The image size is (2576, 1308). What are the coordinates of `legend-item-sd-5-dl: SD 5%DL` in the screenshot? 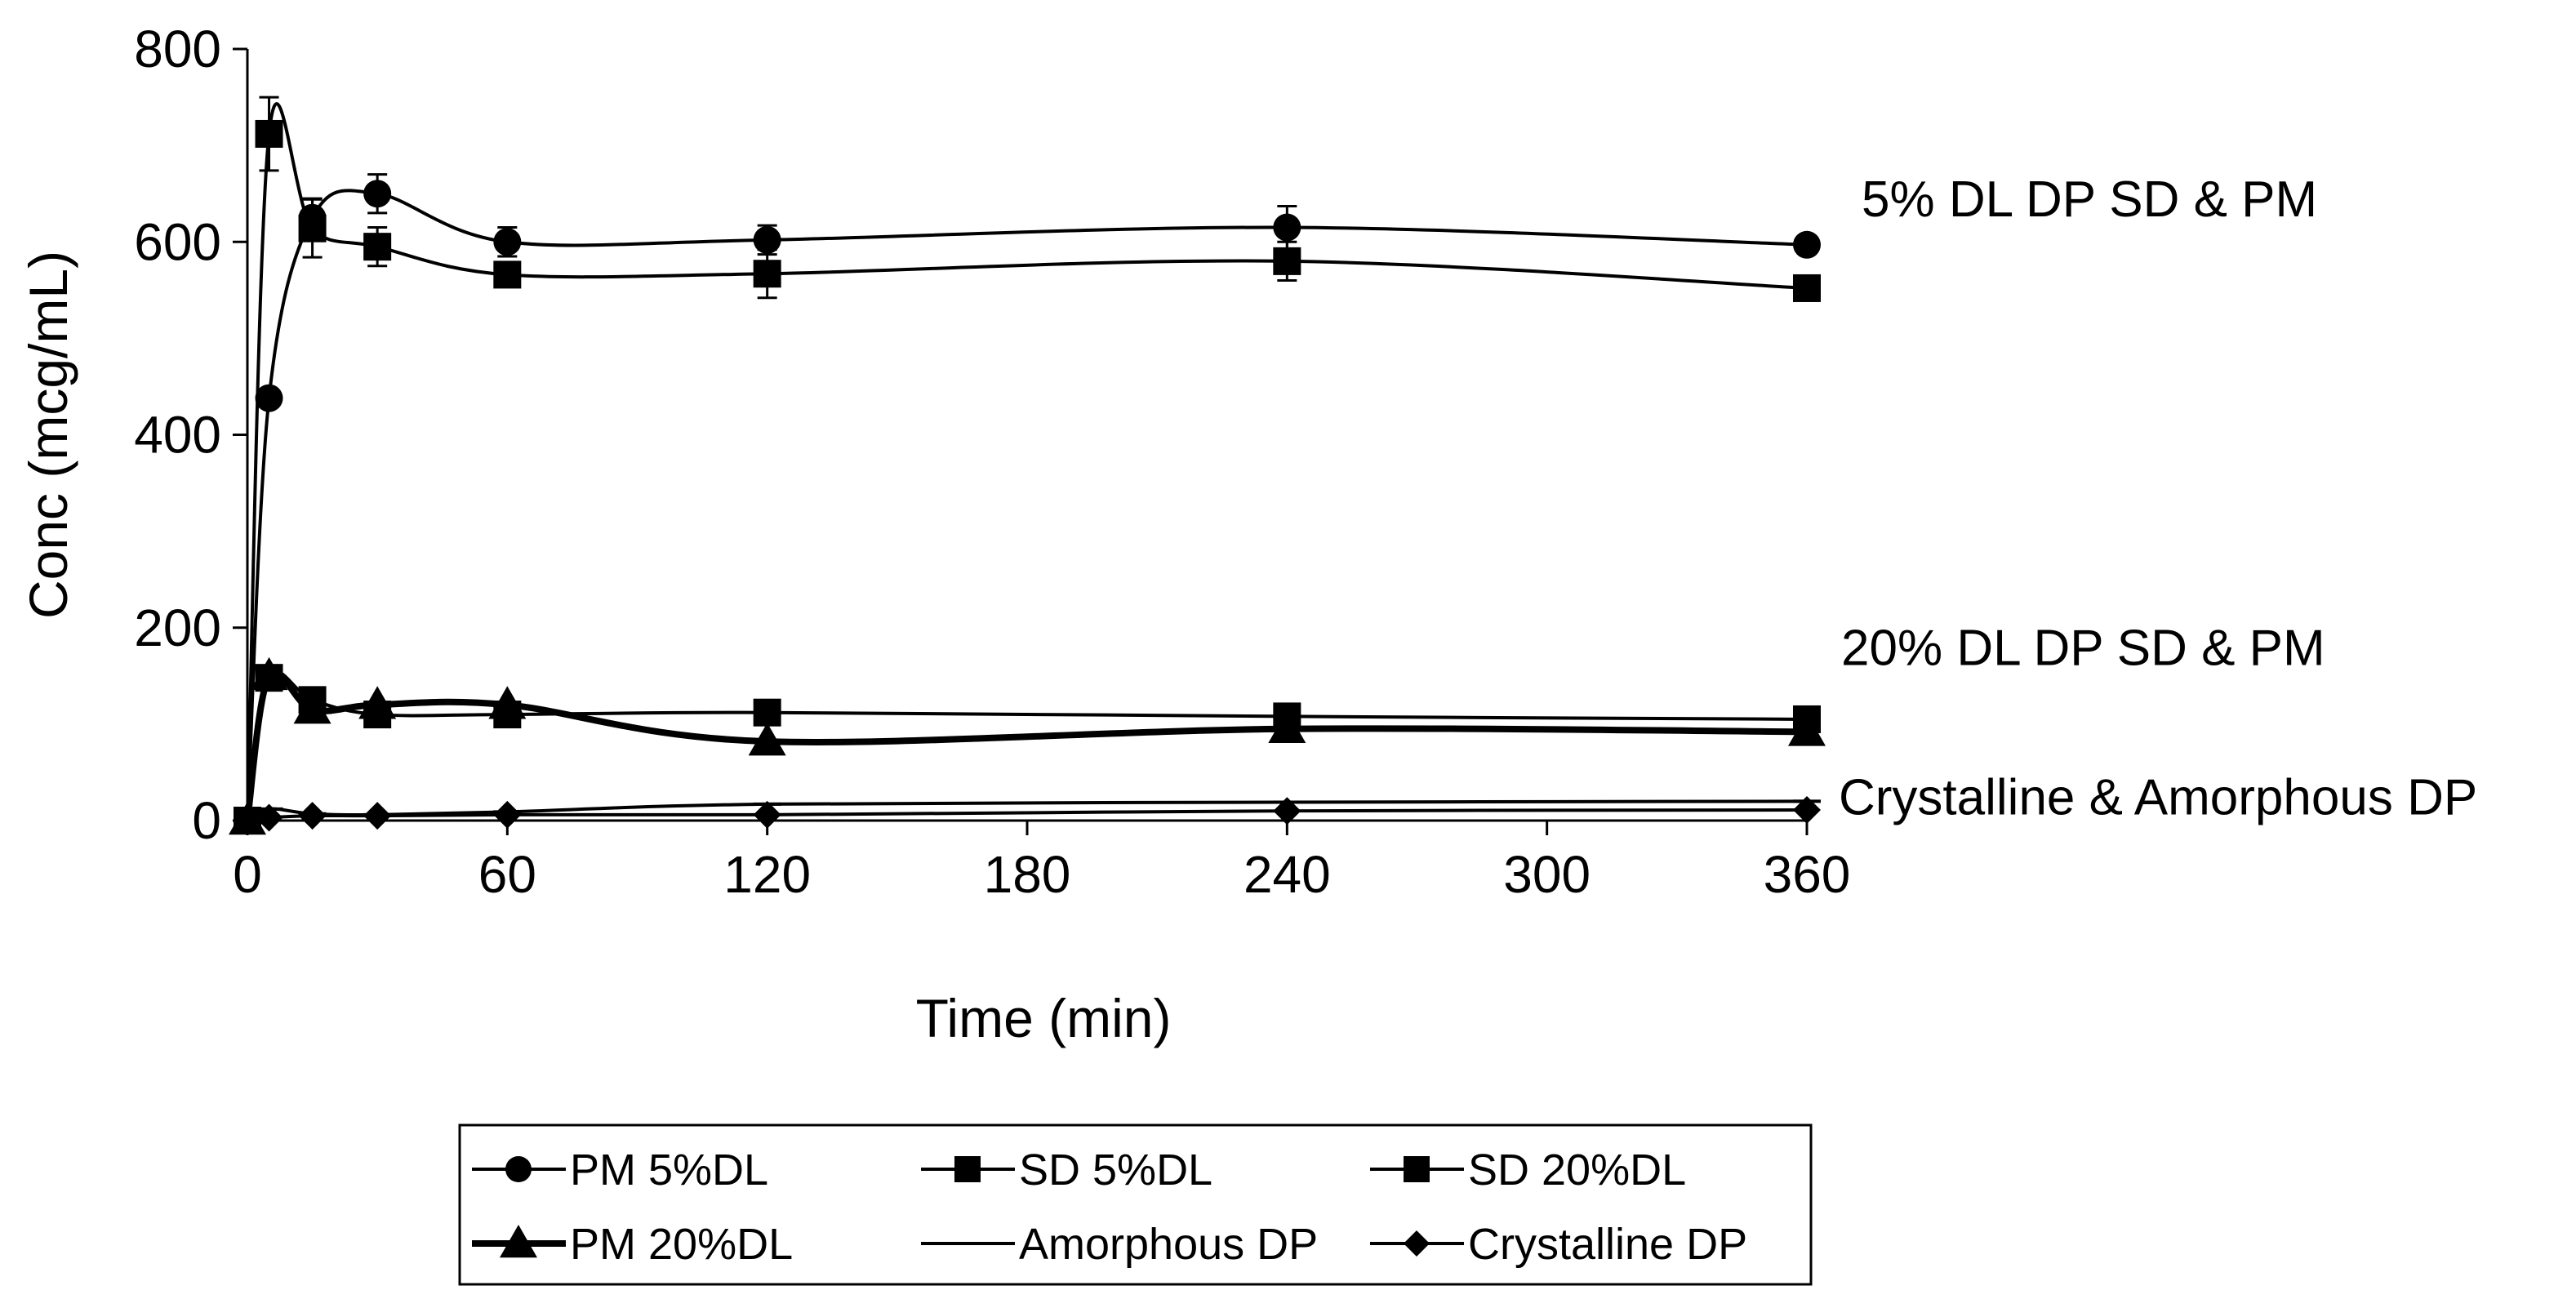 It's located at (1066, 1171).